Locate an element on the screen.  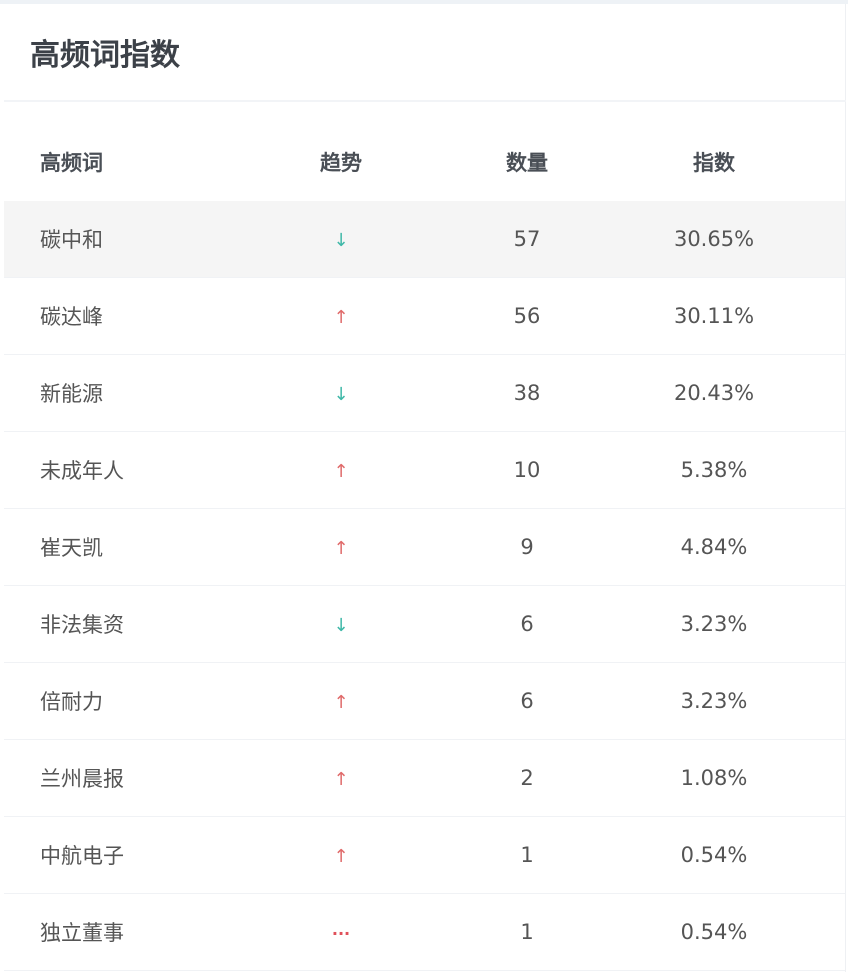
count: 10 is located at coordinates (527, 470).